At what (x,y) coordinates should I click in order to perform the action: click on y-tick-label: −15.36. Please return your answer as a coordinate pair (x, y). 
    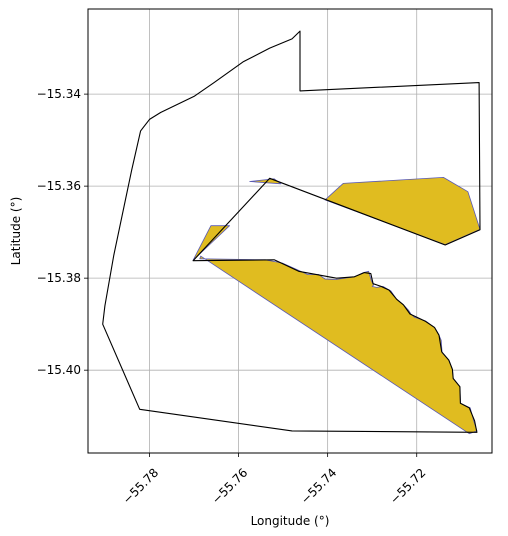
    Looking at the image, I should click on (59, 186).